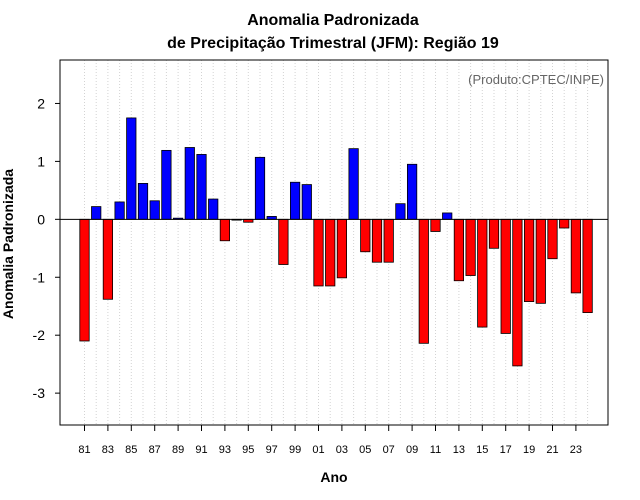 Image resolution: width=640 pixels, height=500 pixels. I want to click on x-tick-label: 83, so click(108, 450).